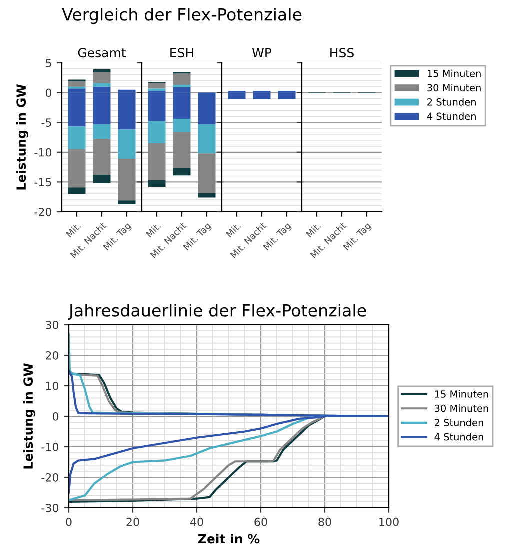  I want to click on chart-subtitle: Gesamt, so click(102, 53).